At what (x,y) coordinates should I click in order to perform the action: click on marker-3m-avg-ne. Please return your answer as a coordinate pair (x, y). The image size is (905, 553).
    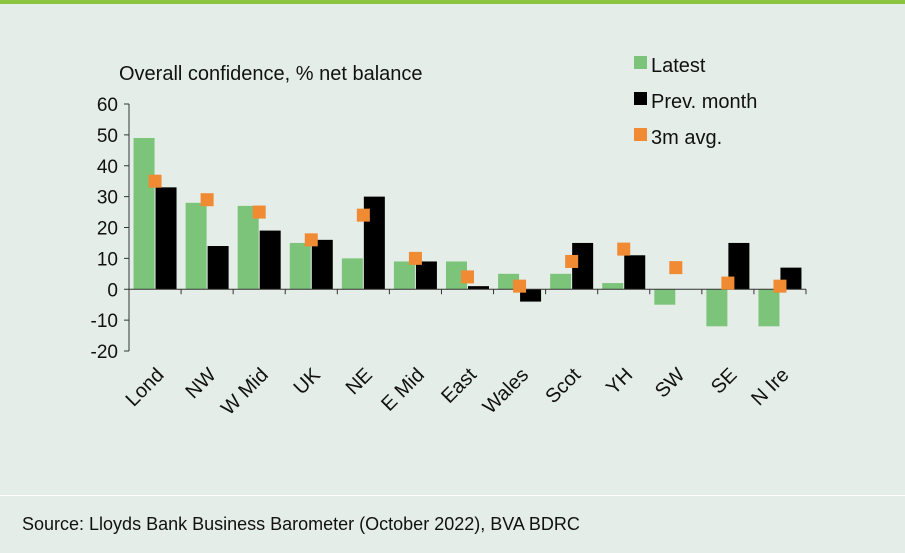
    Looking at the image, I should click on (363, 215).